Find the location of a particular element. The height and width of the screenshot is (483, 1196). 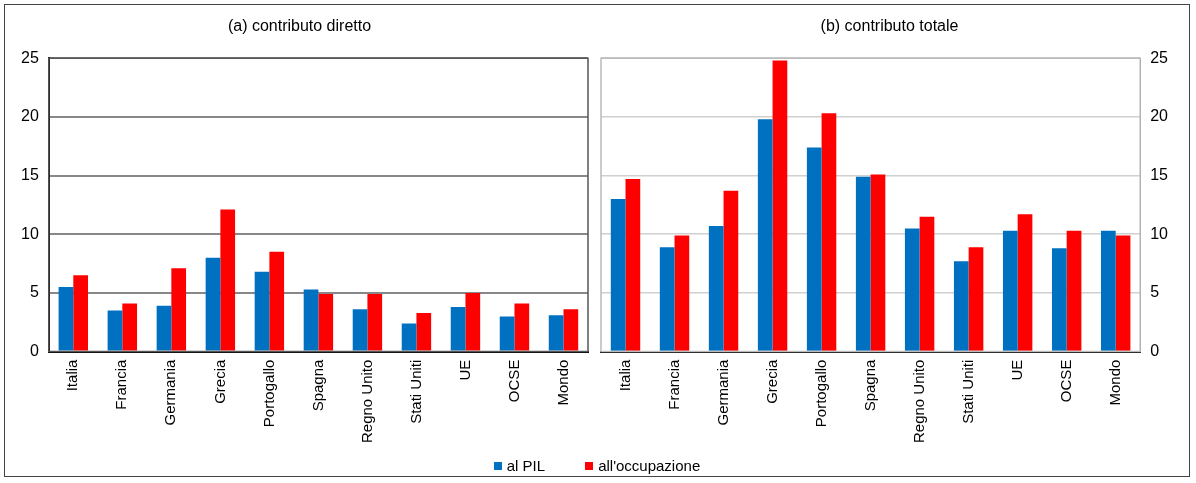

legend-label: al PIL is located at coordinates (526, 465).